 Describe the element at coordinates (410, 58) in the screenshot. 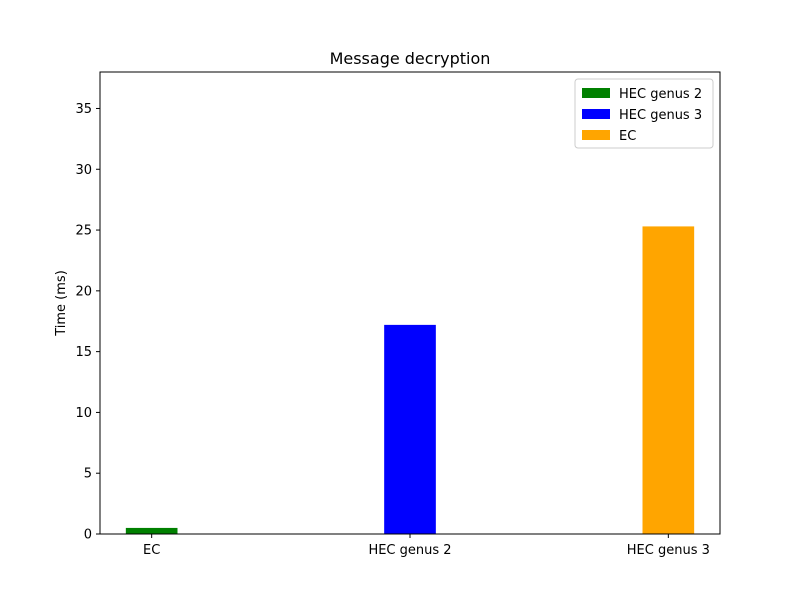

I see `chart-title: Message decryption` at that location.